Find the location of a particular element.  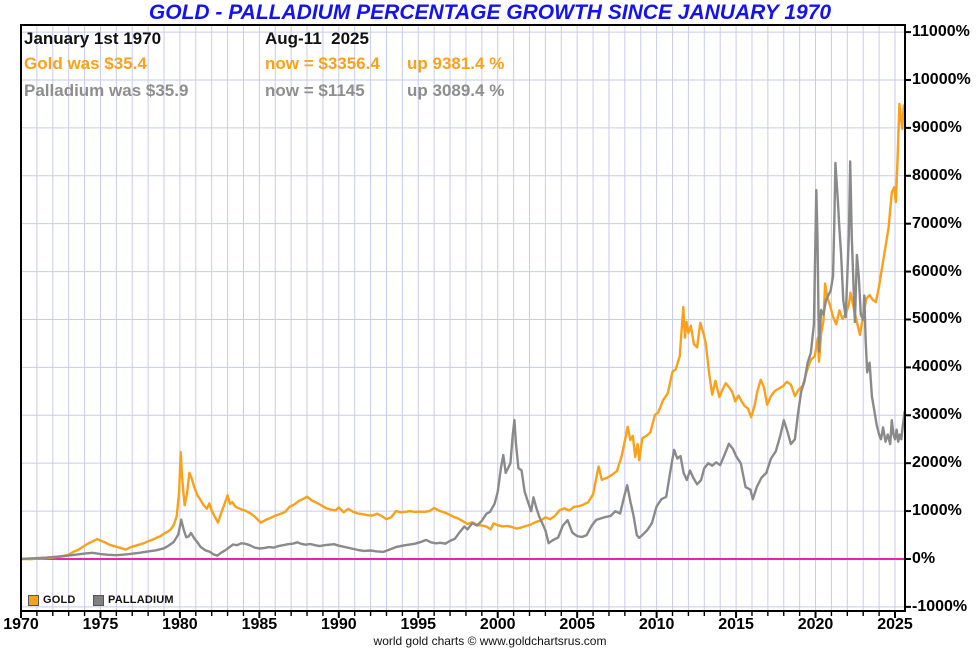

y-axis-tick-label: 1000% is located at coordinates (937, 511).